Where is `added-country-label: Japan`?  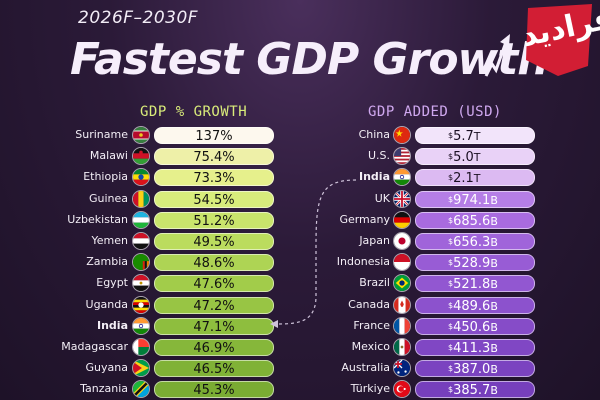 added-country-label: Japan is located at coordinates (374, 240).